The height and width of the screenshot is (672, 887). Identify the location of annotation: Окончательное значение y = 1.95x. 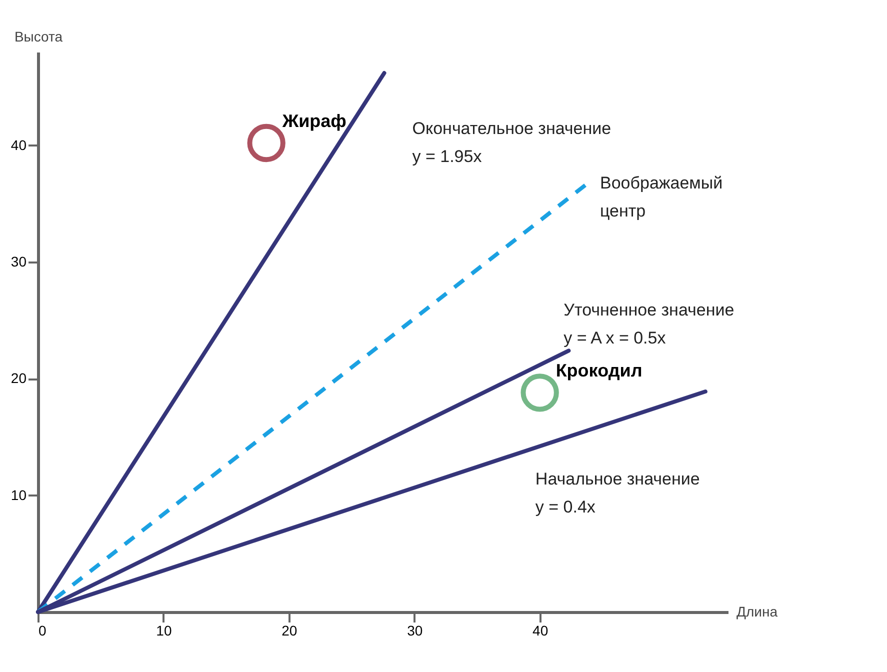
(512, 142).